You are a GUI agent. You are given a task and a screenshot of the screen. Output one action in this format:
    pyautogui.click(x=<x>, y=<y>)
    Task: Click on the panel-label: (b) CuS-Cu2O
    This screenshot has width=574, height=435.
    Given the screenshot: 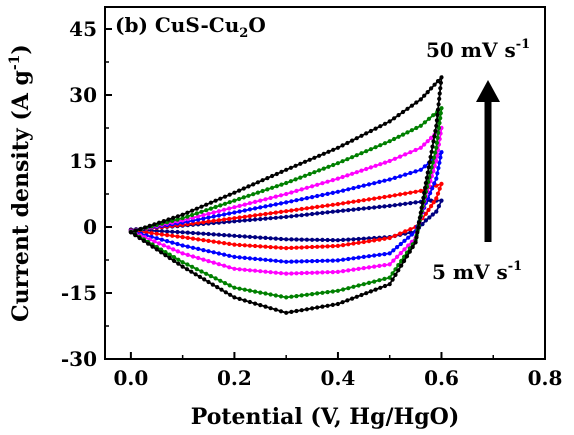 What is the action you would take?
    pyautogui.click(x=190, y=27)
    